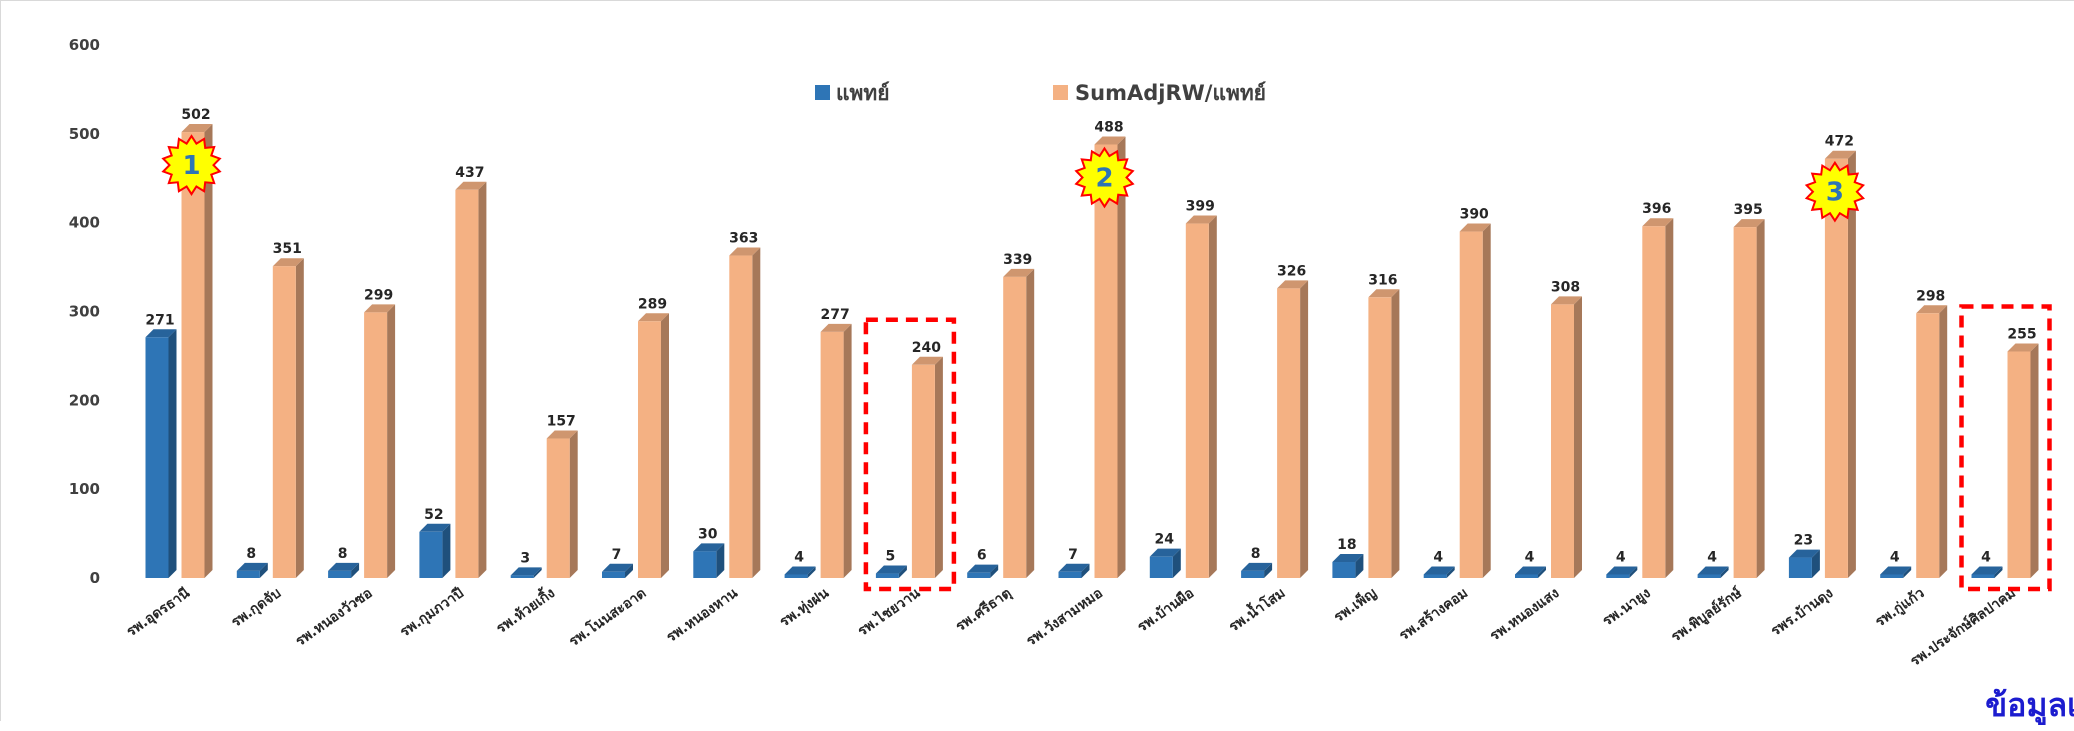 This screenshot has height=731, width=2074. I want to click on category-label: รพ.น้ำโสม, so click(1256, 609).